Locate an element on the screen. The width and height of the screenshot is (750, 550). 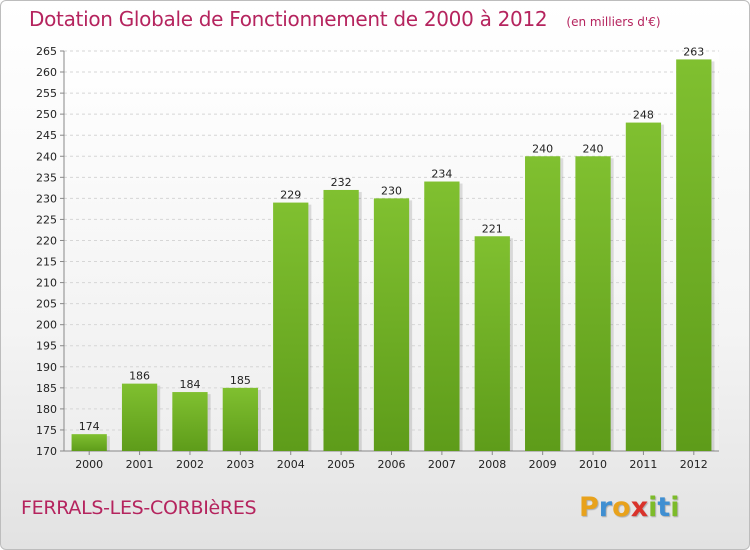
x-tick-label-2005: 2005 is located at coordinates (341, 464).